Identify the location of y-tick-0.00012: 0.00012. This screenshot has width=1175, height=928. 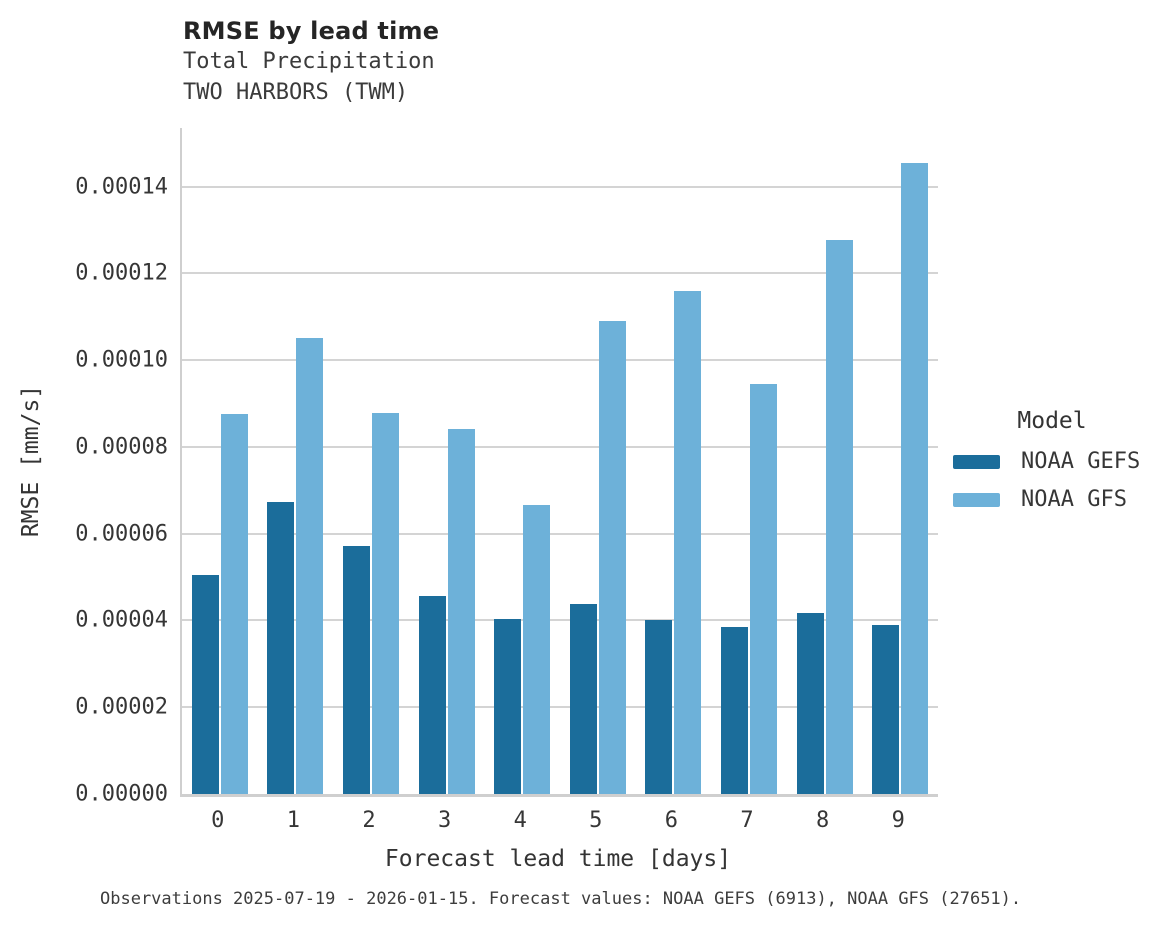
(121, 273).